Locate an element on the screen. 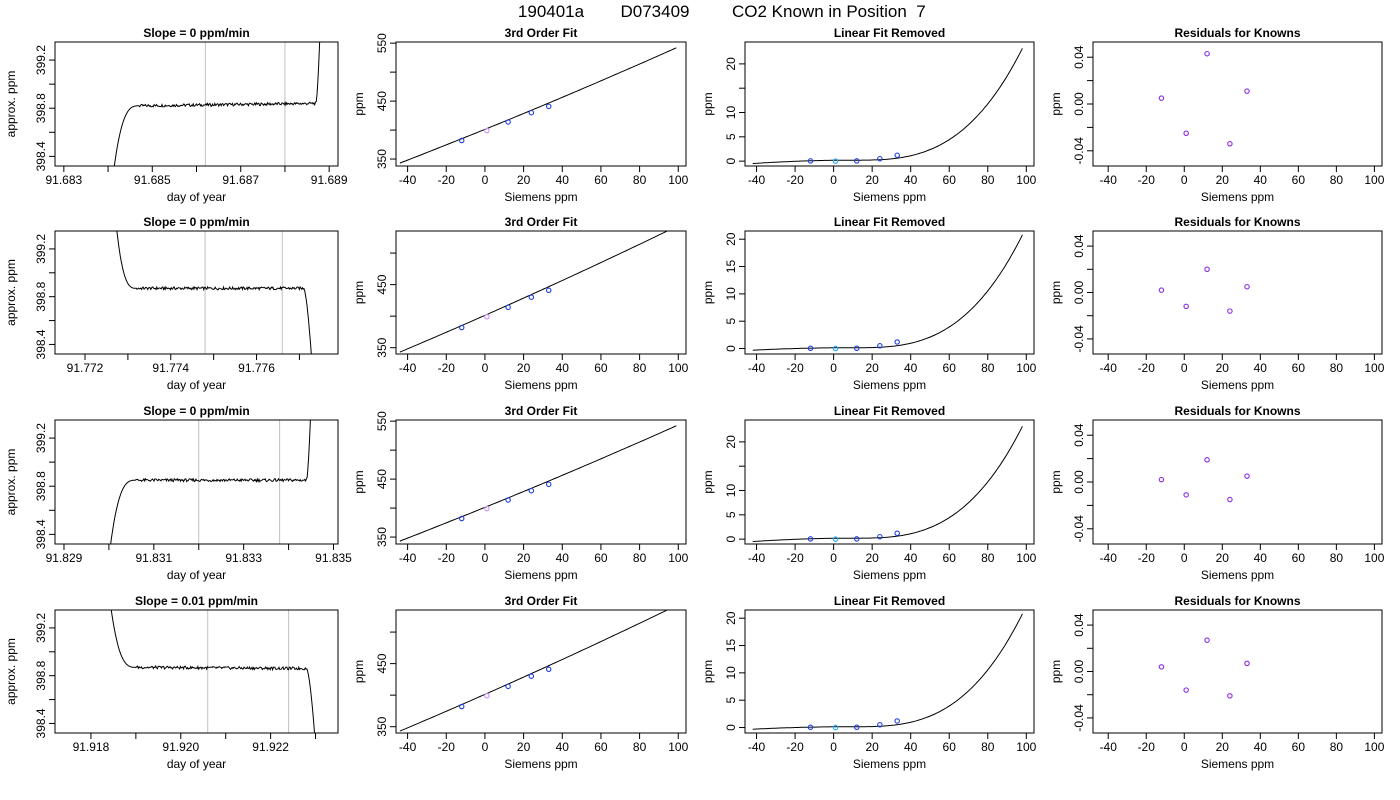  y-tick-label: 0 is located at coordinates (731, 538).